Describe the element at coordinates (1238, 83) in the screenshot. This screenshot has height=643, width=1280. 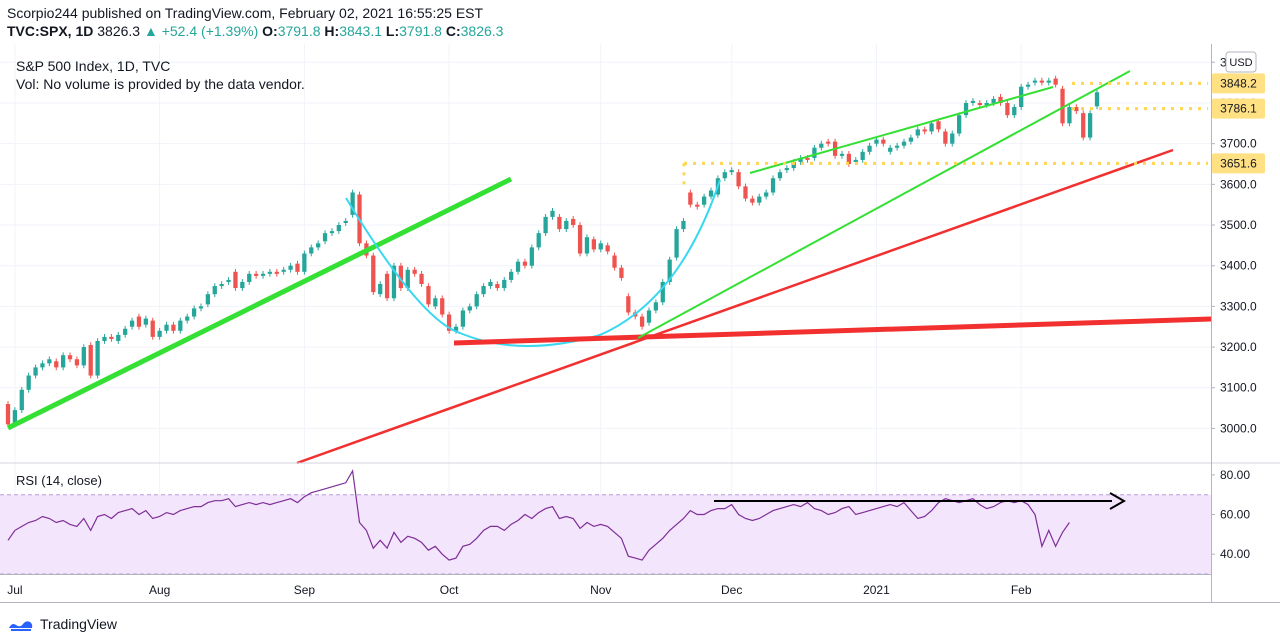
I see `price-level-label: 3848.2` at that location.